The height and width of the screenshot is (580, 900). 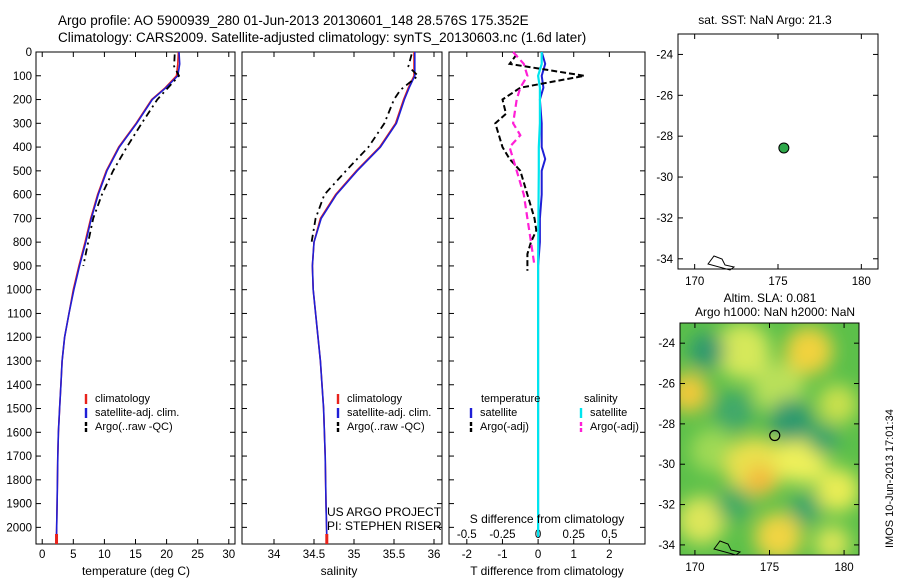 I want to click on map-x-tick-label: 170, so click(x=694, y=282).